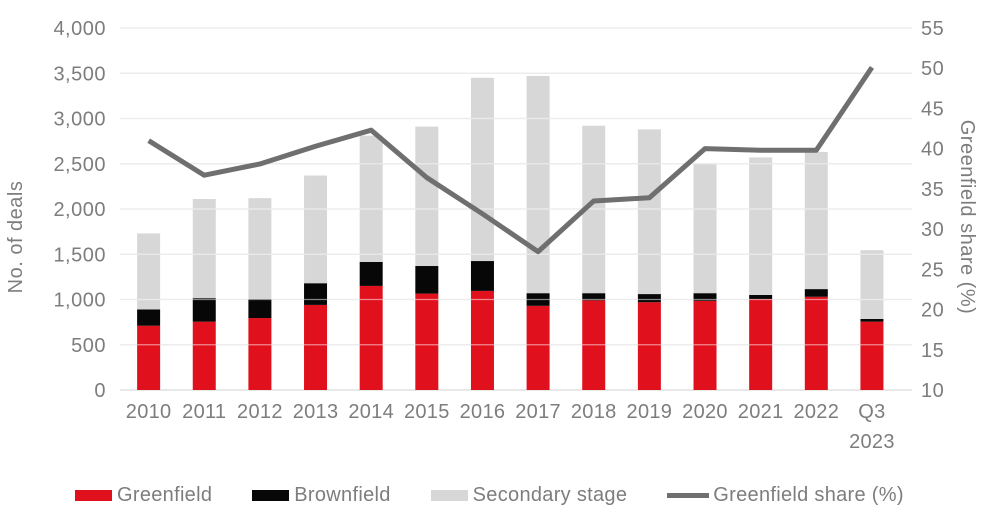 The width and height of the screenshot is (982, 530). Describe the element at coordinates (93, 495) in the screenshot. I see `greenfield-swatch-icon` at that location.